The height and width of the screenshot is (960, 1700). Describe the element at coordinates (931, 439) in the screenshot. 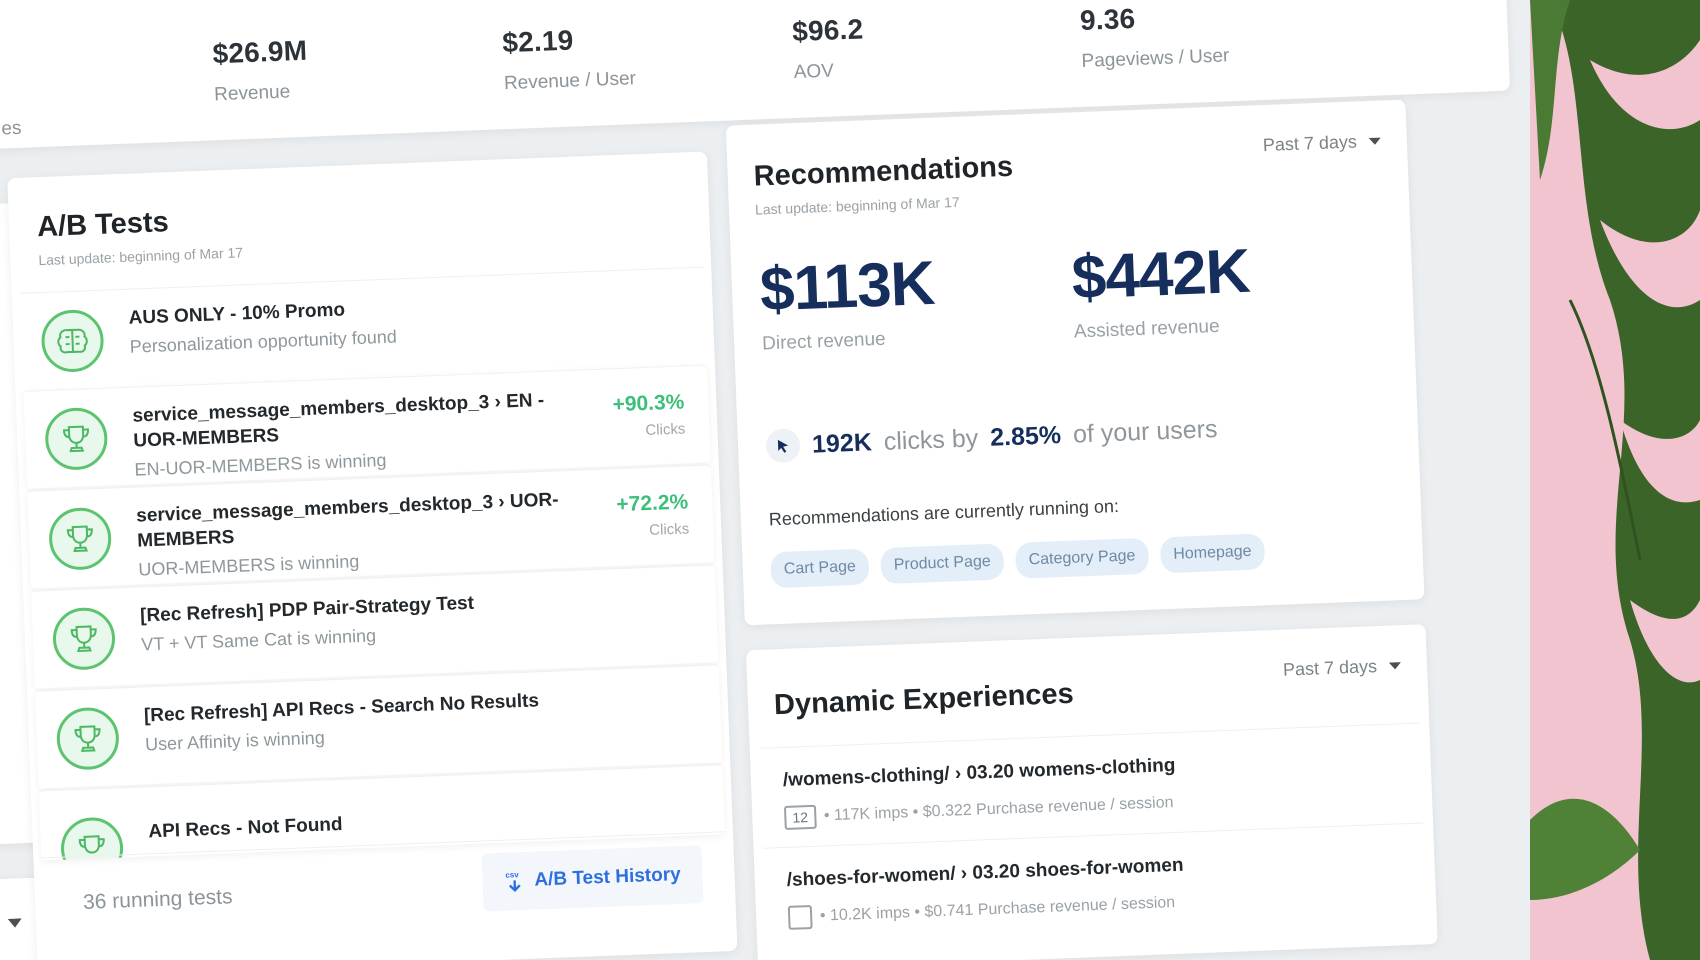

I see `clicks-mid-text: clicks by` at that location.